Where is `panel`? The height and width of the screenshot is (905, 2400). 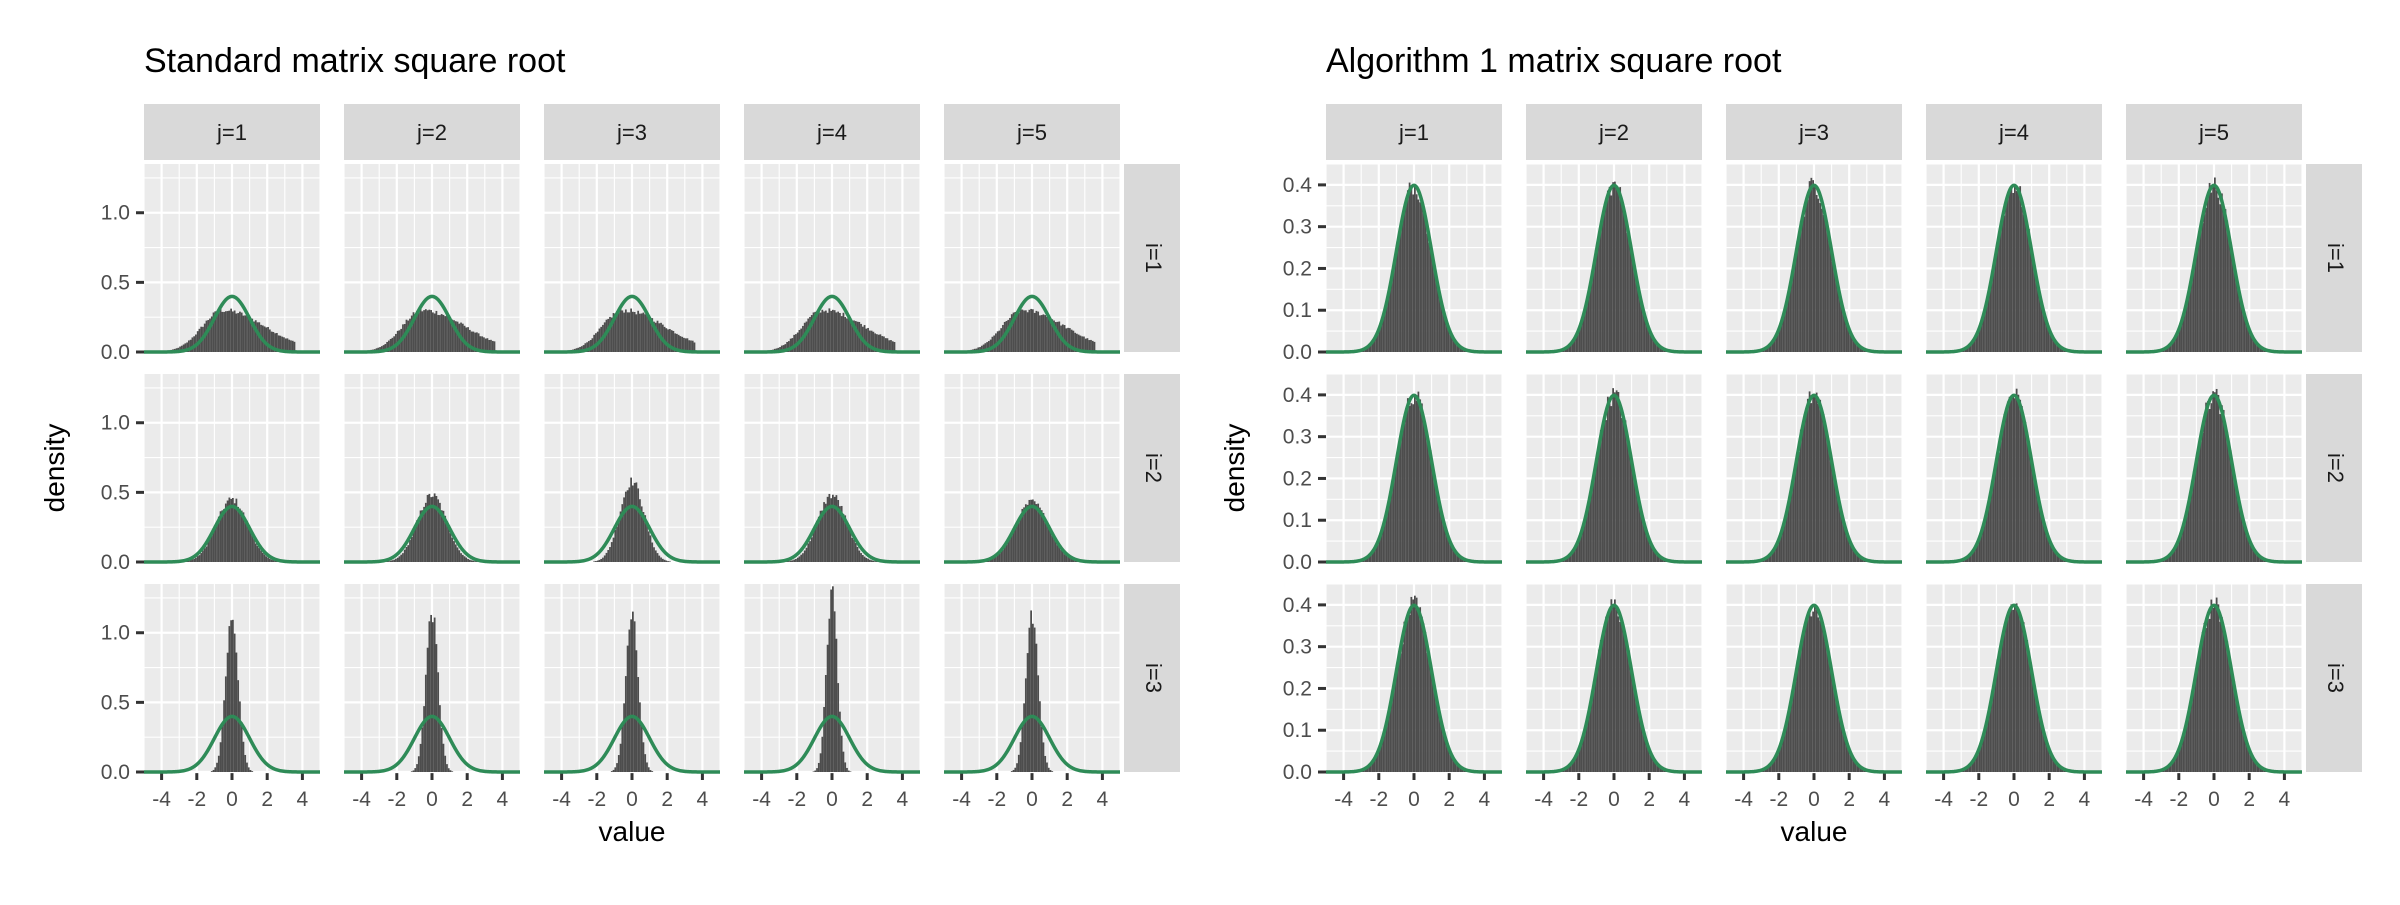 panel is located at coordinates (2014, 468).